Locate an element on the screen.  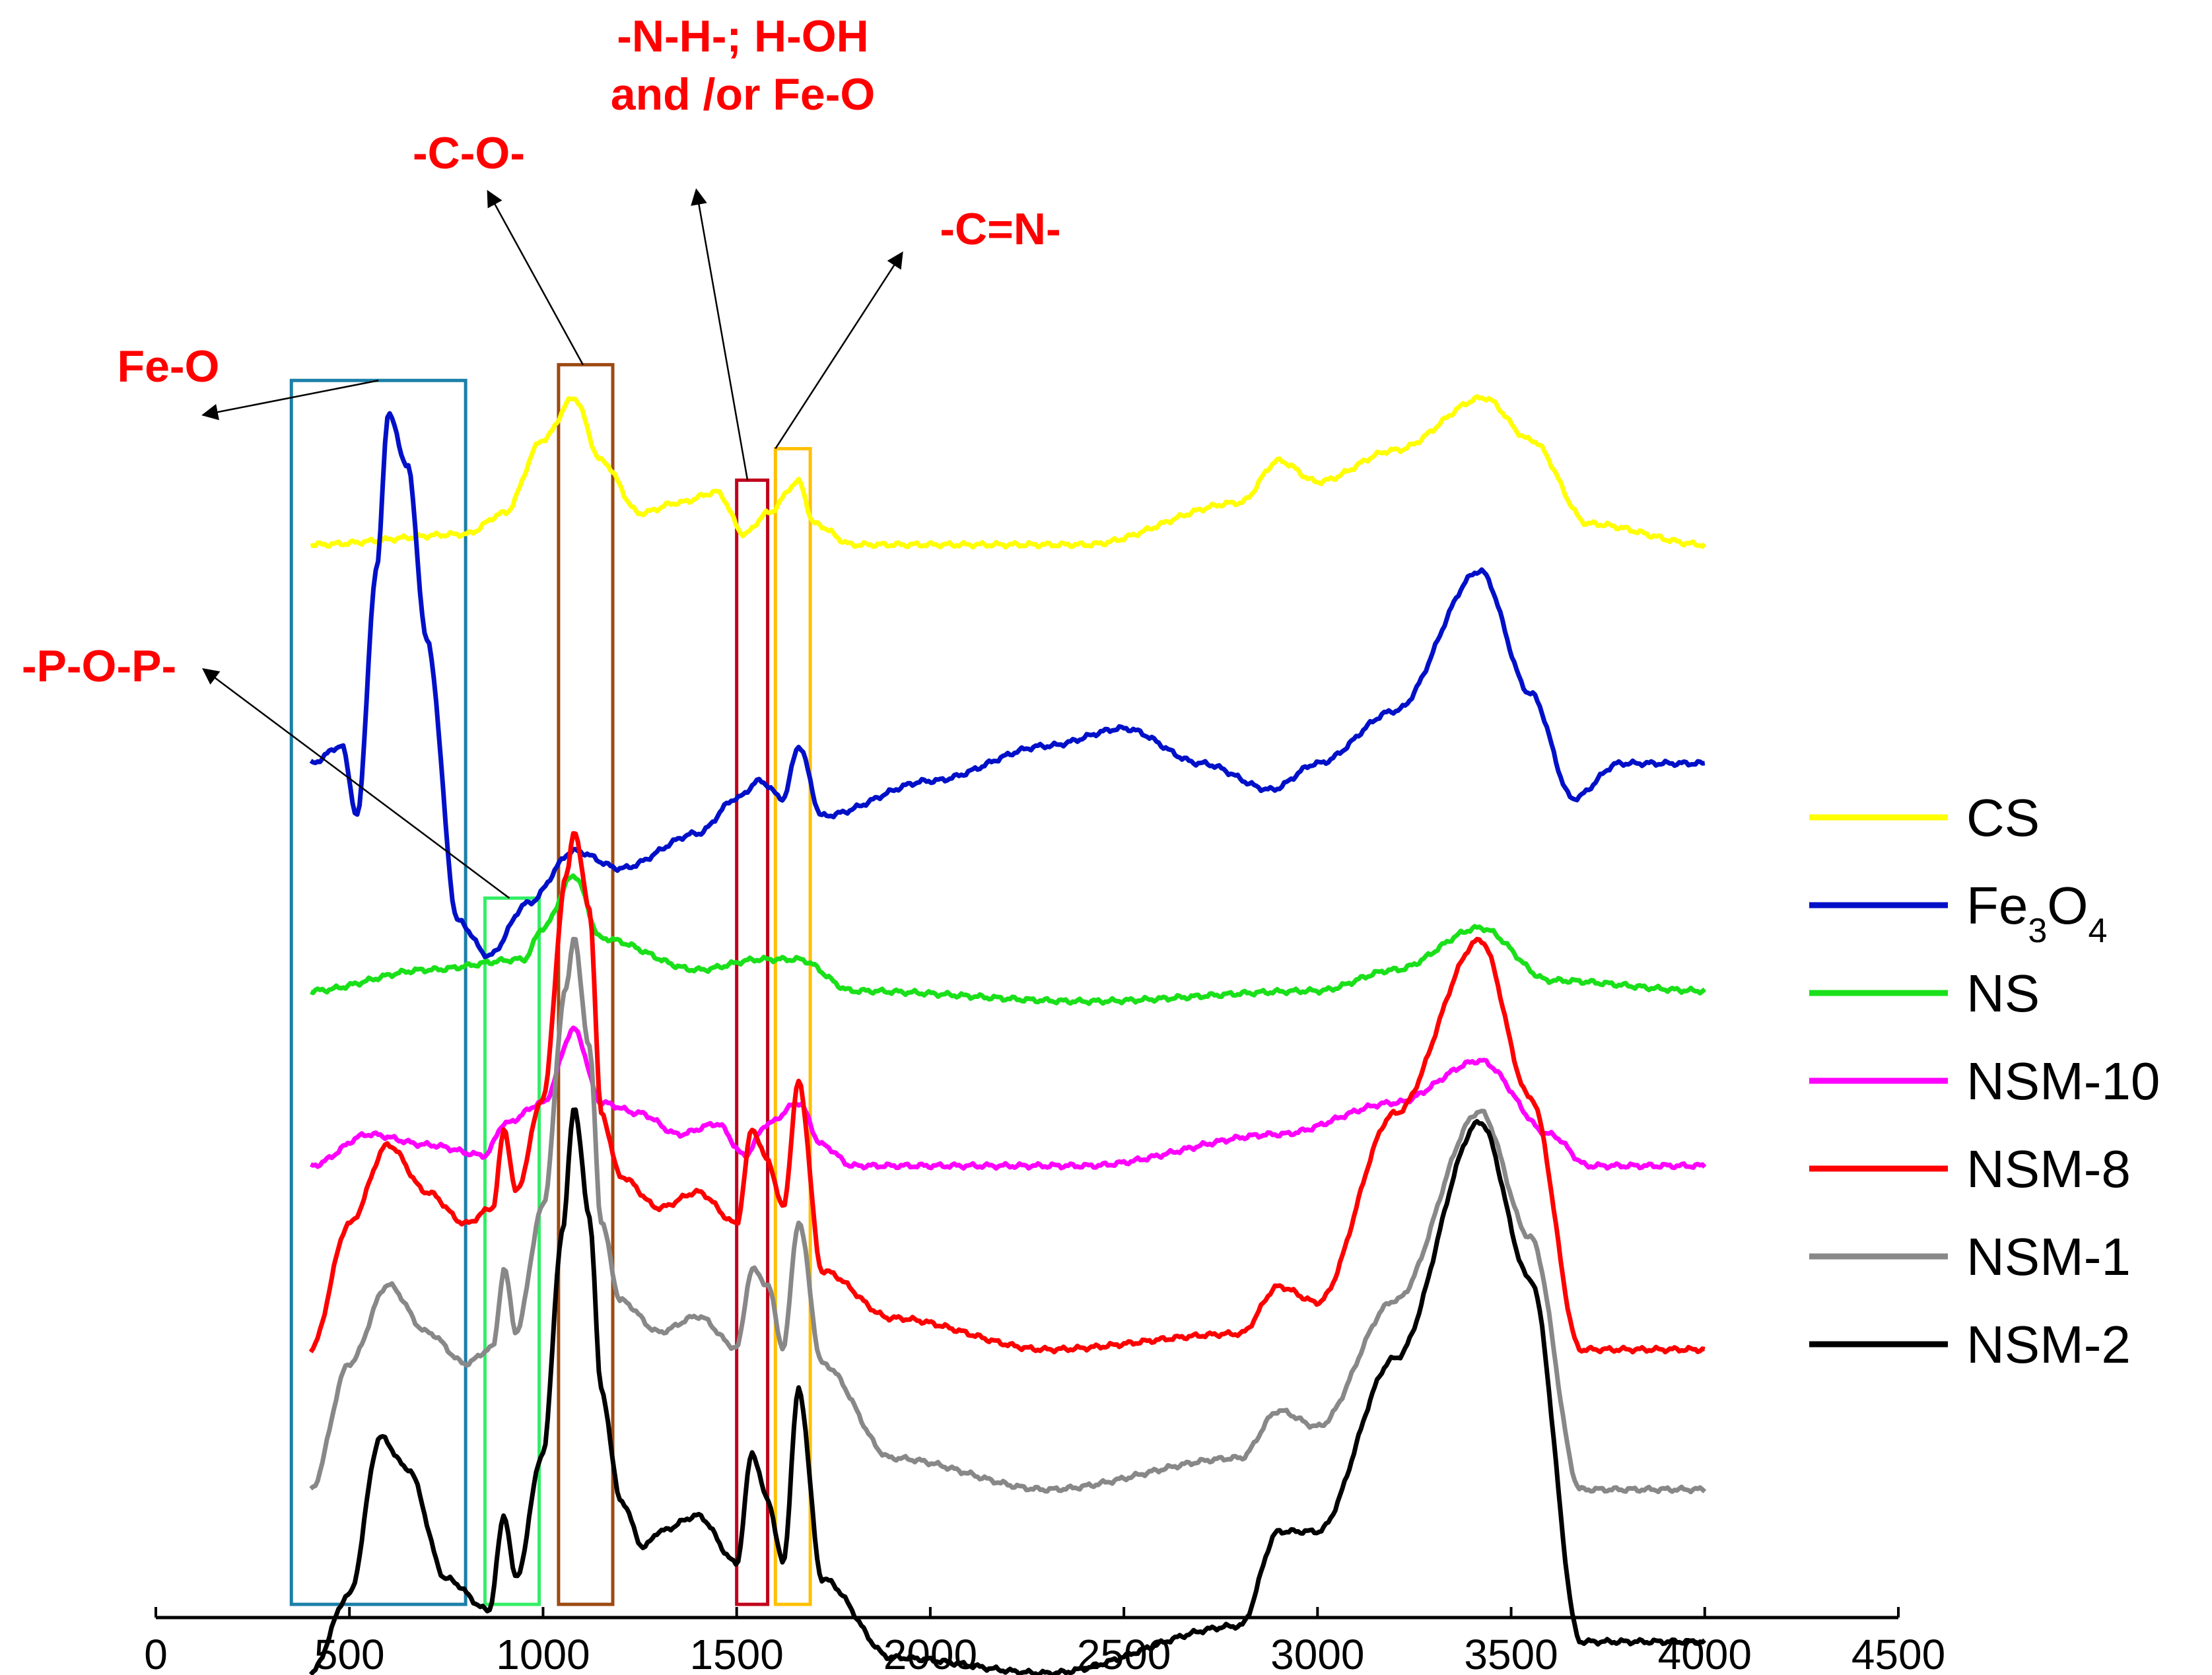
series-line-cs is located at coordinates (1009, 472).